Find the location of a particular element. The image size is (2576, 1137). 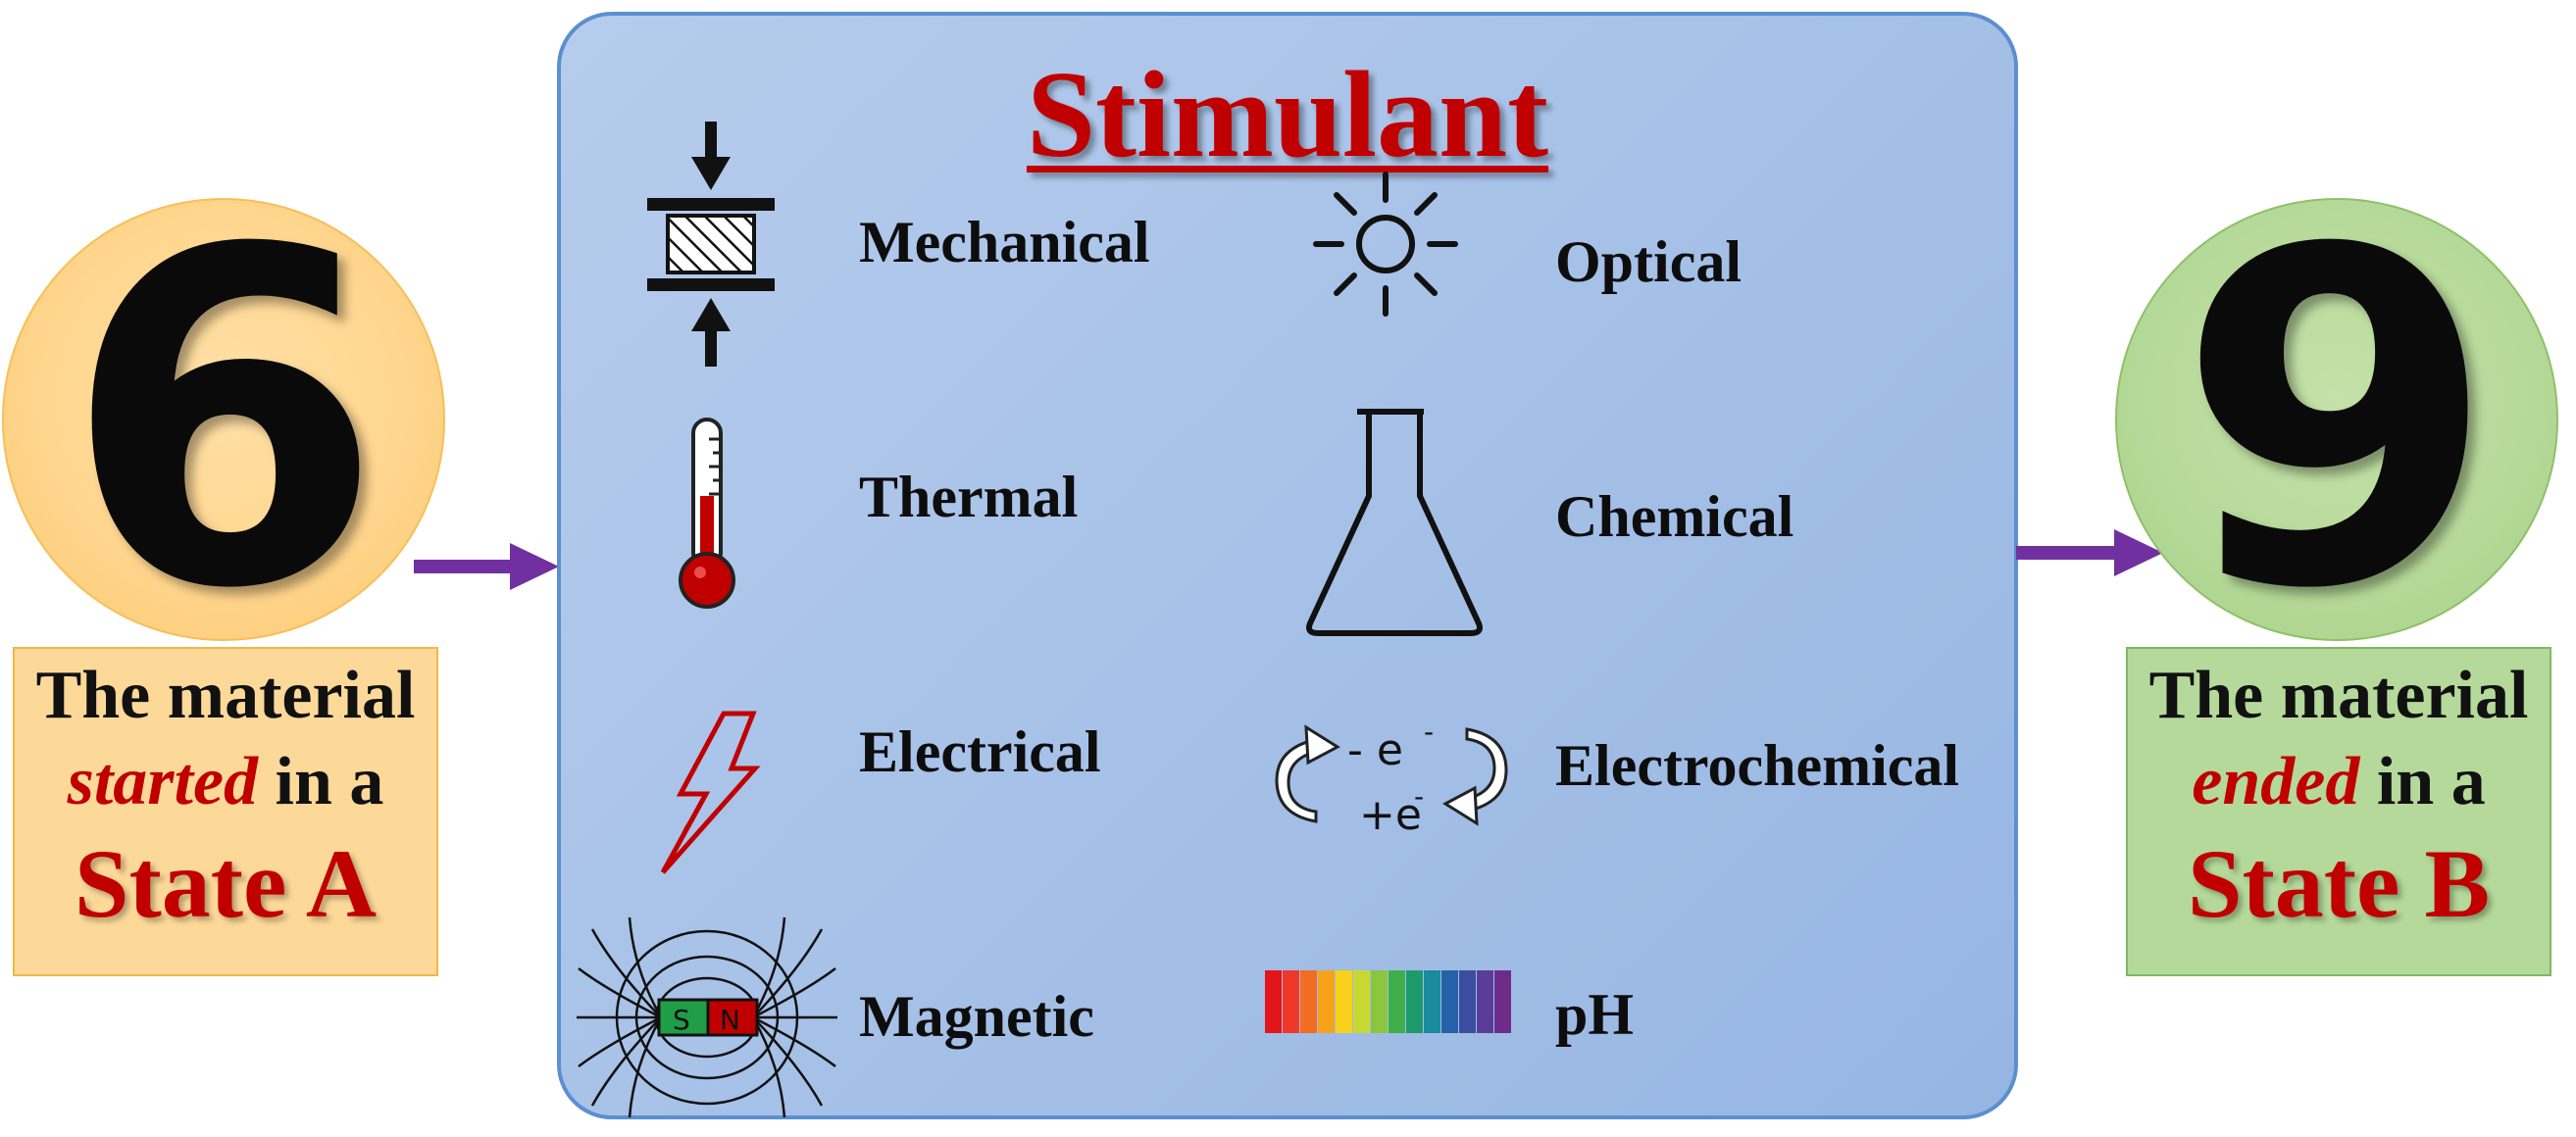

end-state-line1: The material is located at coordinates (2338, 695).